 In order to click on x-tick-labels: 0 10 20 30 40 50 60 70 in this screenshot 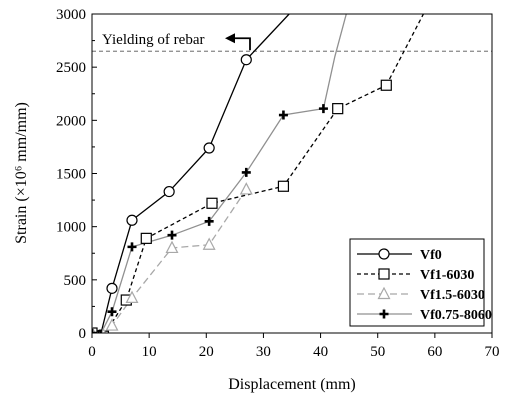, I will do `click(293, 352)`.